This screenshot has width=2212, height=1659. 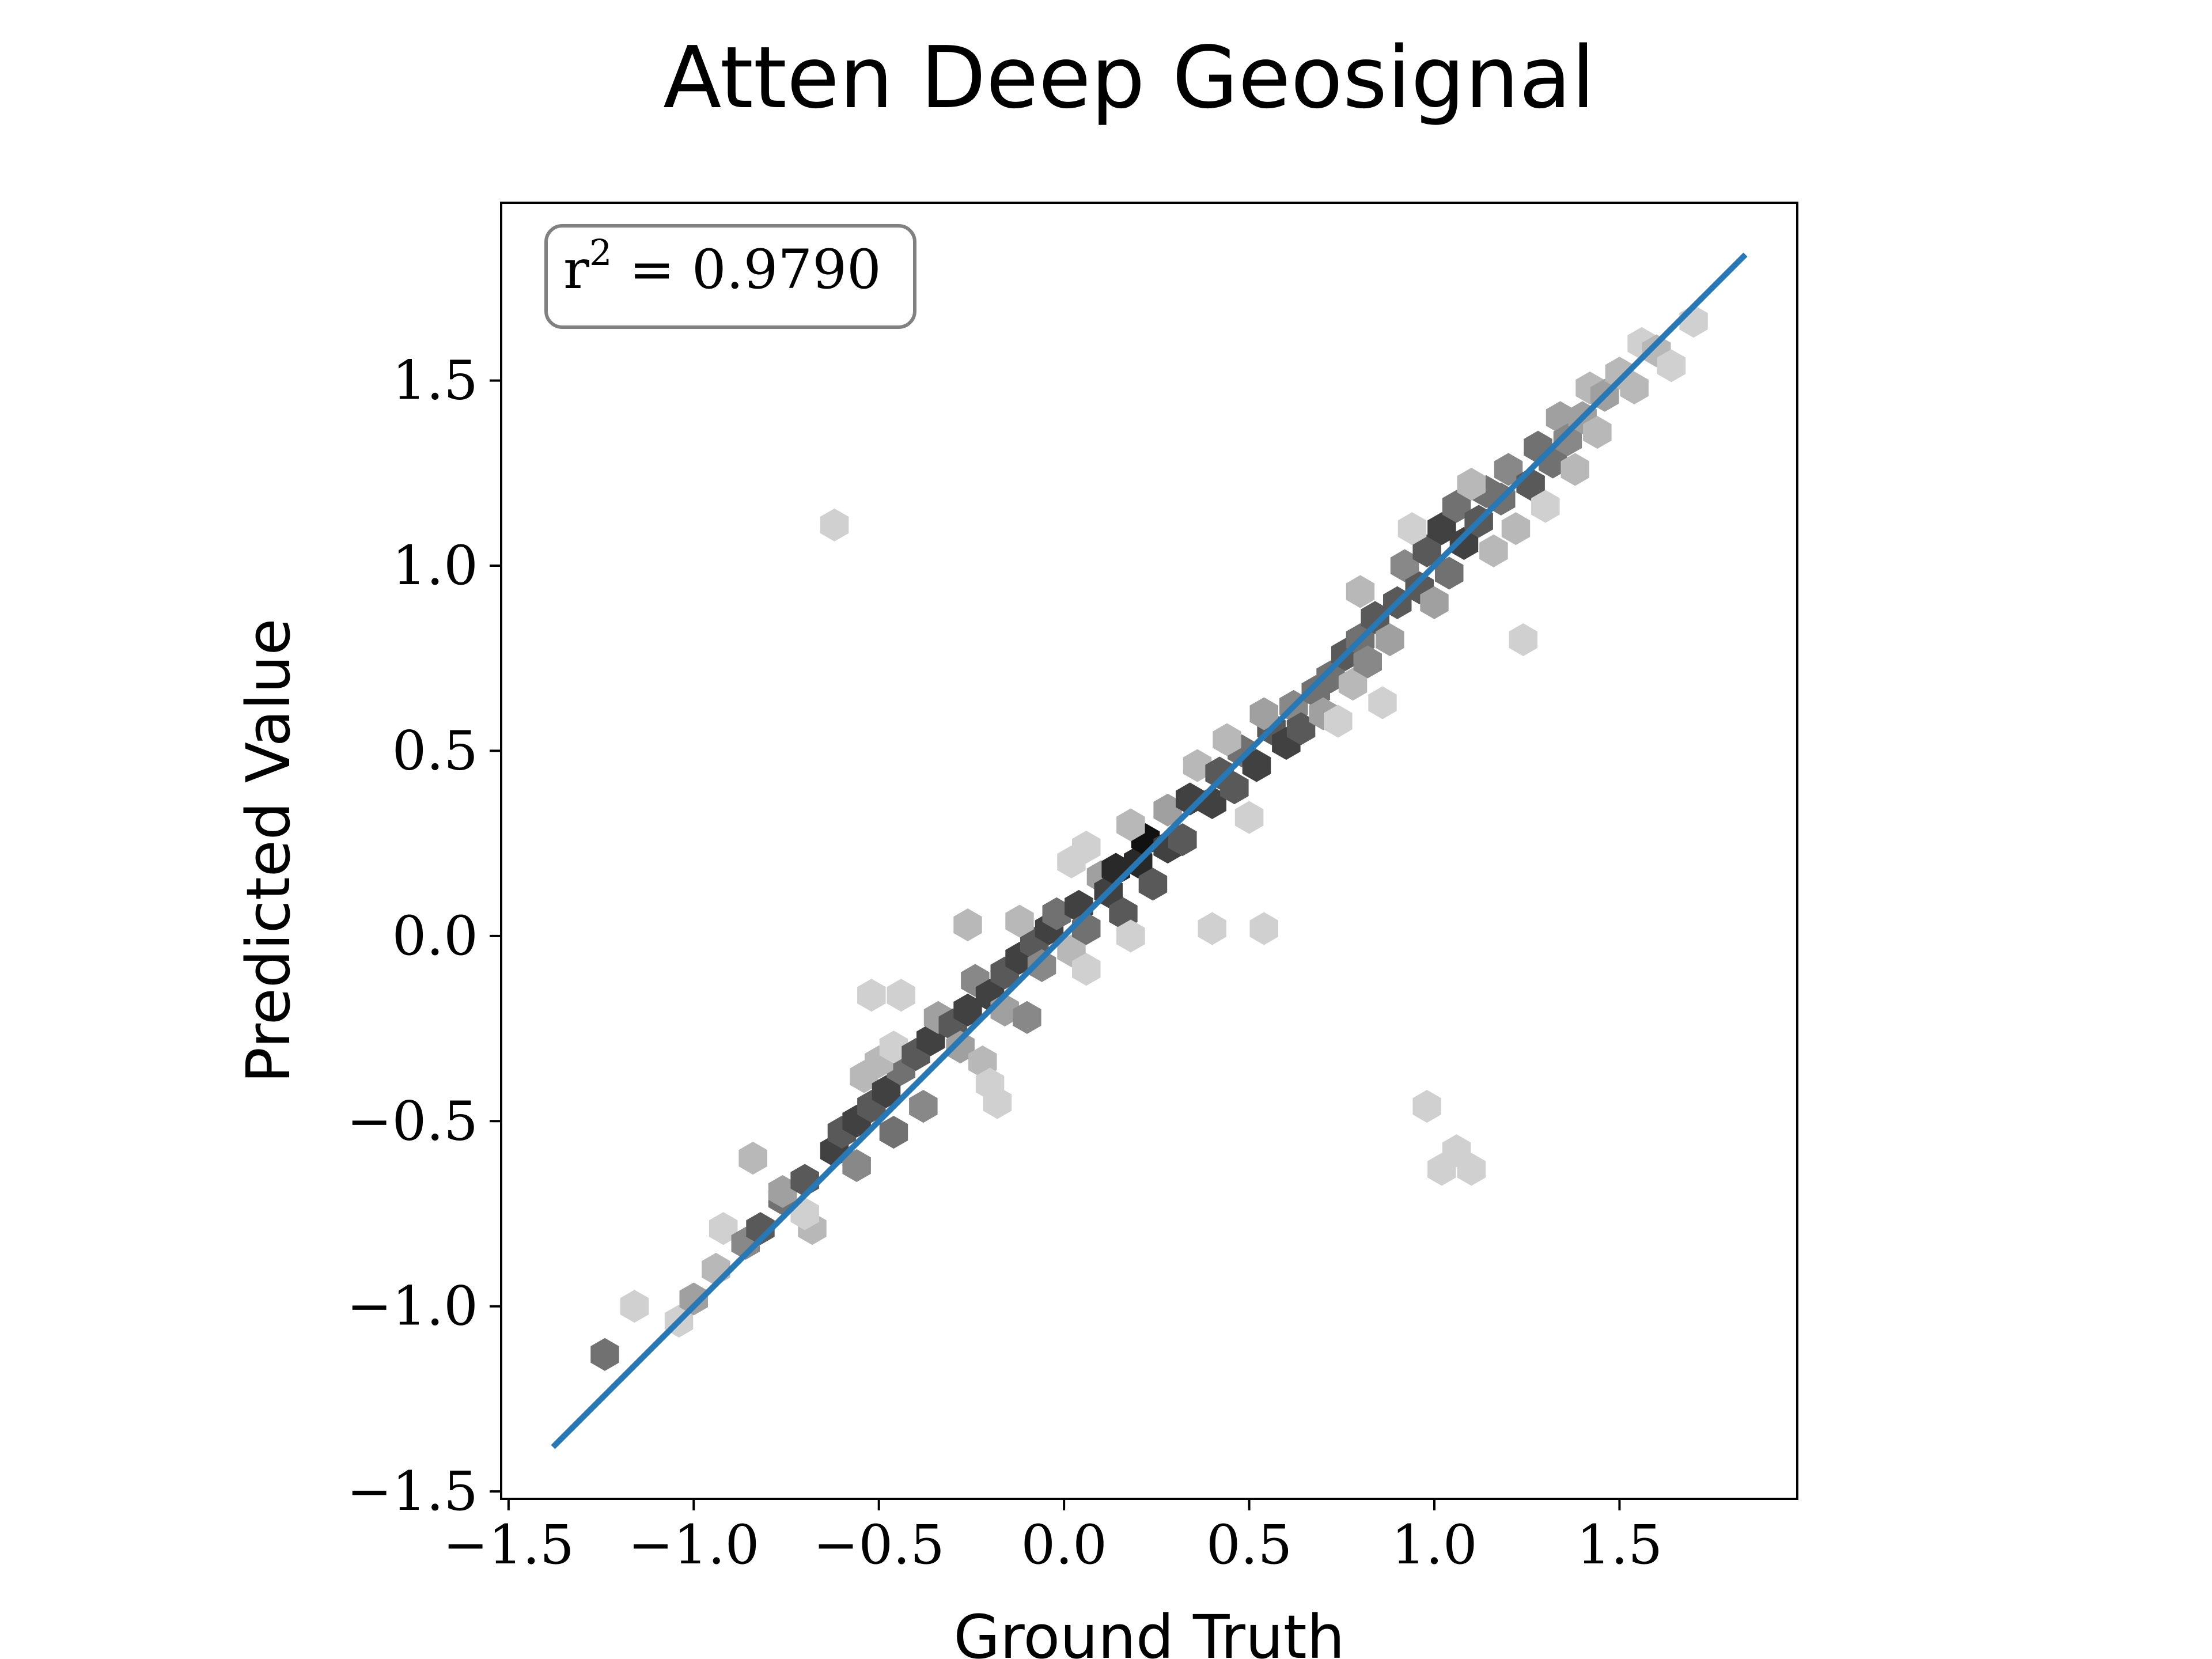 I want to click on y-axis-ticks: −1.5 −1.0 −0.5 0.0 0.5 1.0 1.5, so click(x=424, y=936).